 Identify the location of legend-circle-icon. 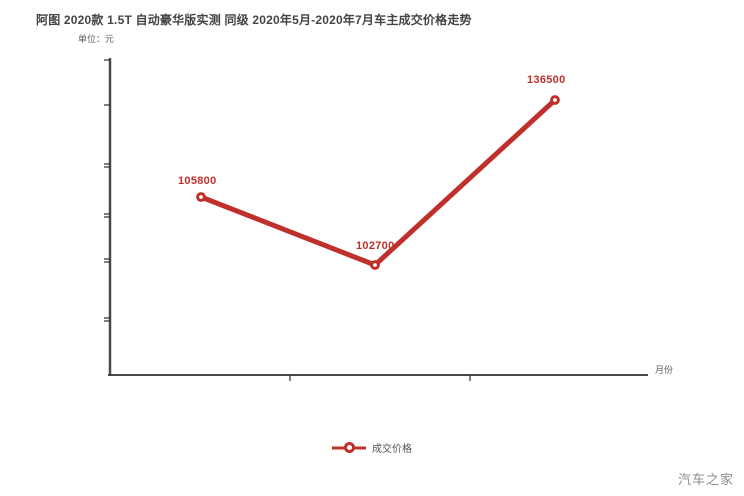
(349, 447).